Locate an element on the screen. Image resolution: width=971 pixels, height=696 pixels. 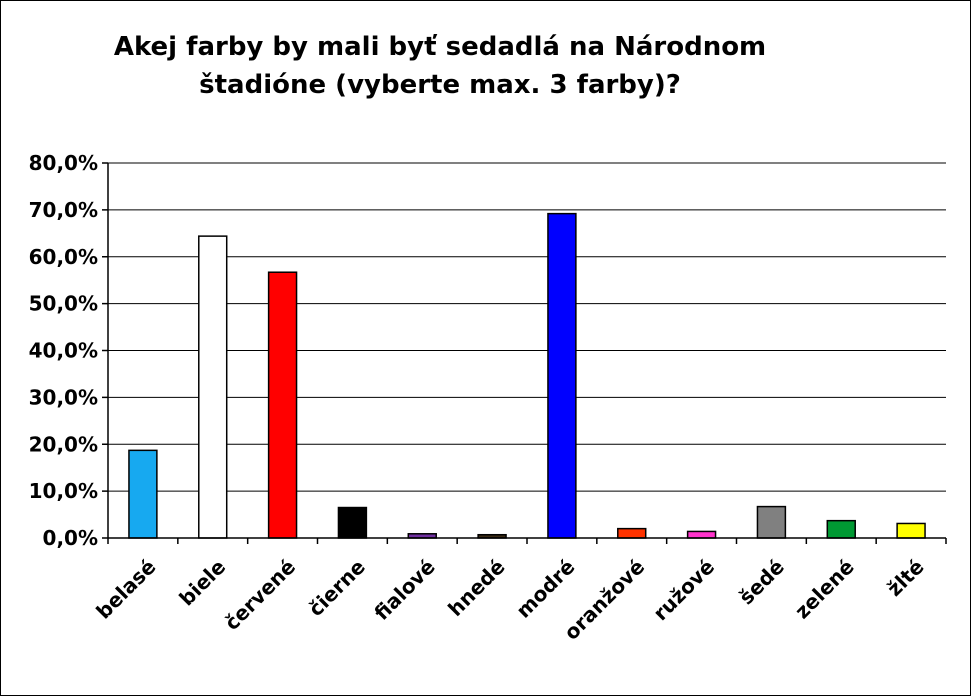
y-tick-label: 60,0% is located at coordinates (63, 257).